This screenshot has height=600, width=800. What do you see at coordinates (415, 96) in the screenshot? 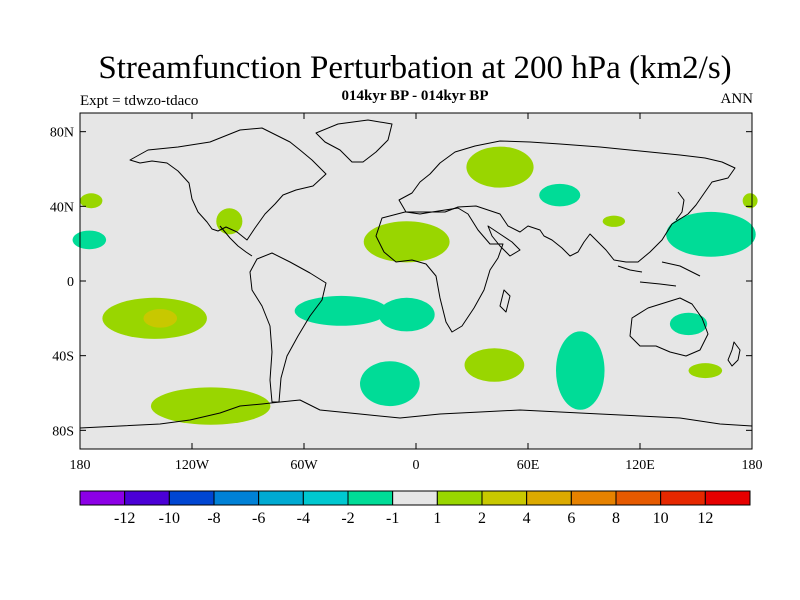
I see `plot-subtitle: 014kyr BP - 014kyr BP` at bounding box center [415, 96].